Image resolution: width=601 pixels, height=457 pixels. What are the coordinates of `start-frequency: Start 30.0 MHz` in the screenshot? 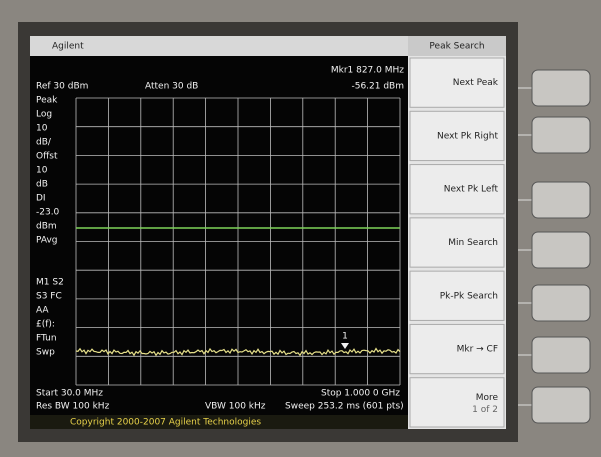 It's located at (69, 394).